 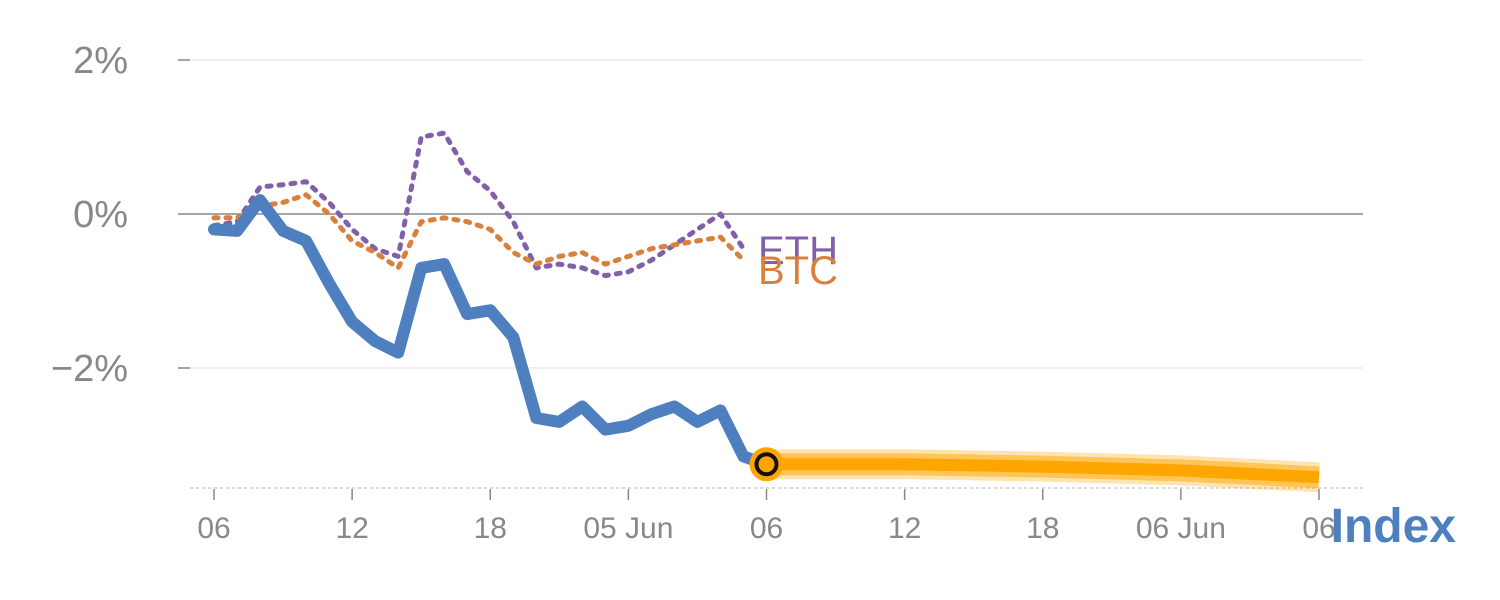 I want to click on x-tick-label: 05 Jun, so click(x=628, y=528).